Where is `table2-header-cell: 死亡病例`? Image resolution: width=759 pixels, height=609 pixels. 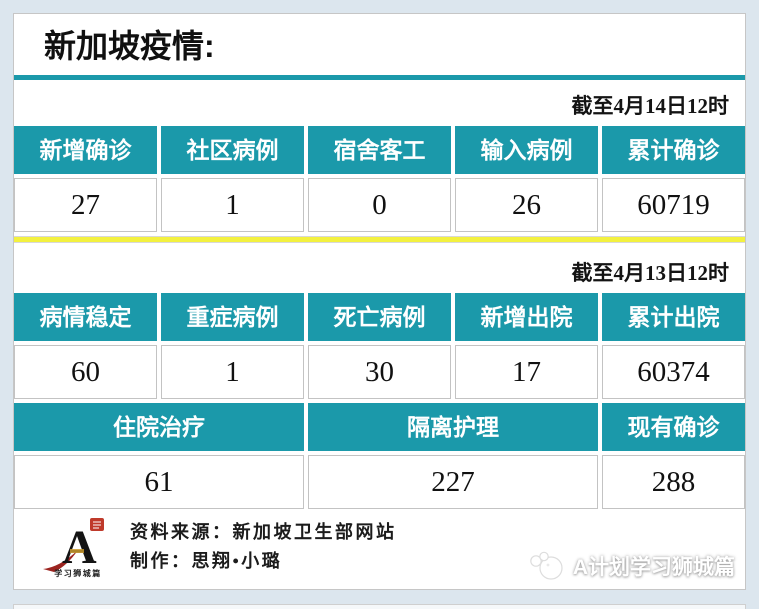 table2-header-cell: 死亡病例 is located at coordinates (379, 317).